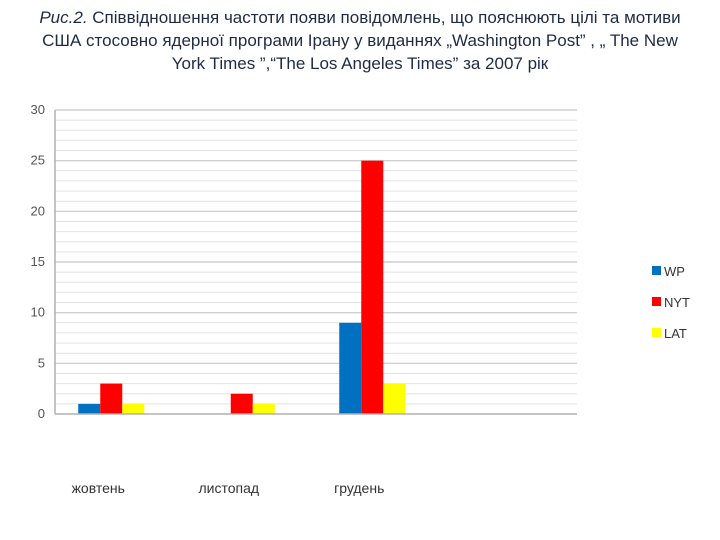 This screenshot has width=720, height=540. What do you see at coordinates (63, 17) in the screenshot?
I see `caption-prefix: Рис.2.` at bounding box center [63, 17].